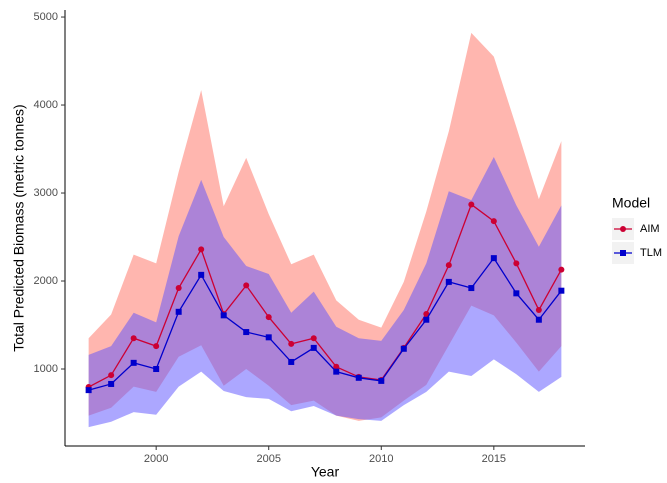 This screenshot has width=667, height=483. What do you see at coordinates (46, 105) in the screenshot?
I see `y-tick-label: 4000` at bounding box center [46, 105].